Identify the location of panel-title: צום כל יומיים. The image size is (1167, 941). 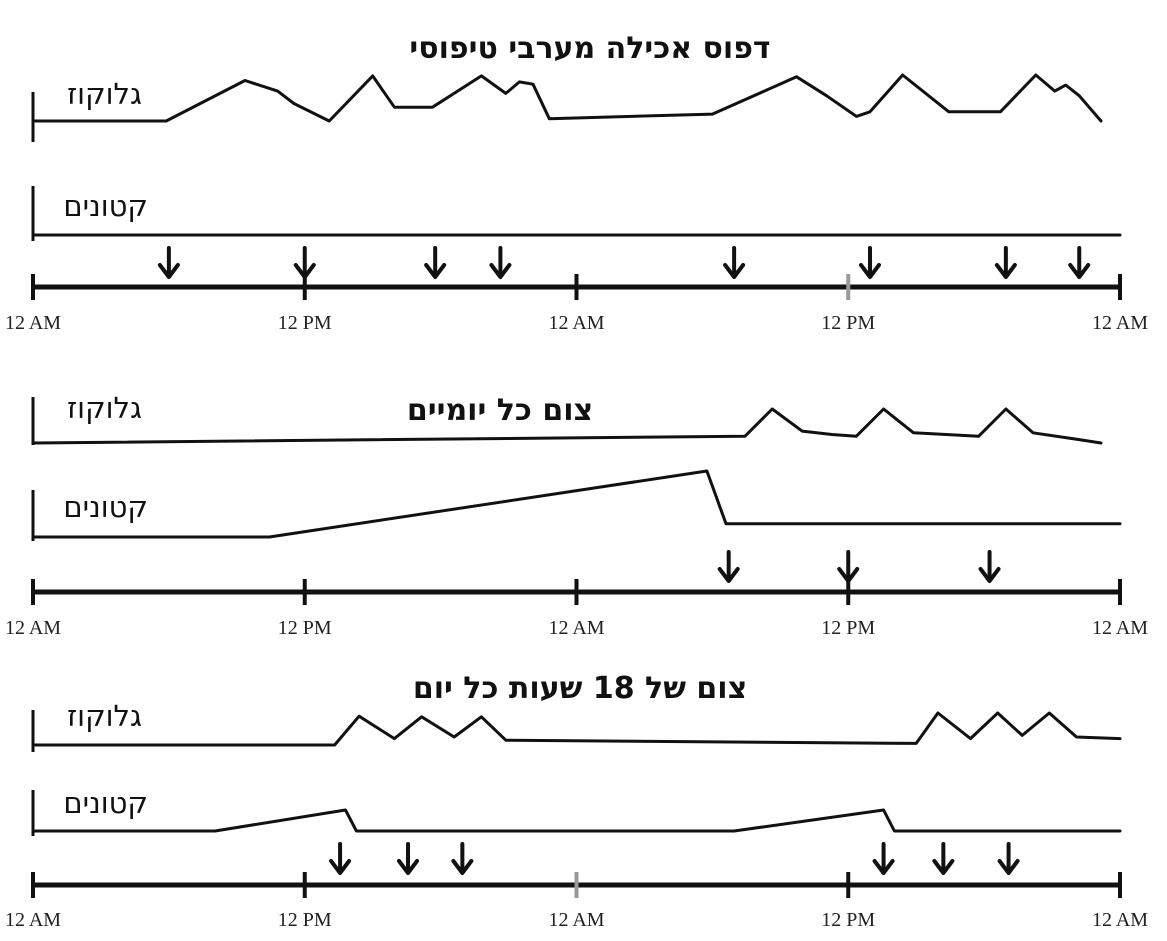
(500, 410).